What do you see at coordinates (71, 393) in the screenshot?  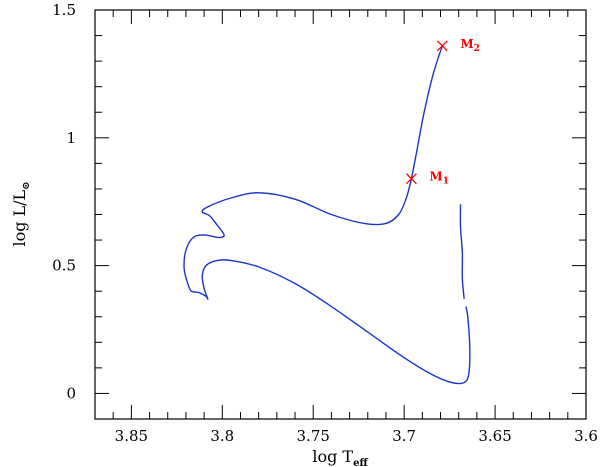 I see `y-tick-label: 0` at bounding box center [71, 393].